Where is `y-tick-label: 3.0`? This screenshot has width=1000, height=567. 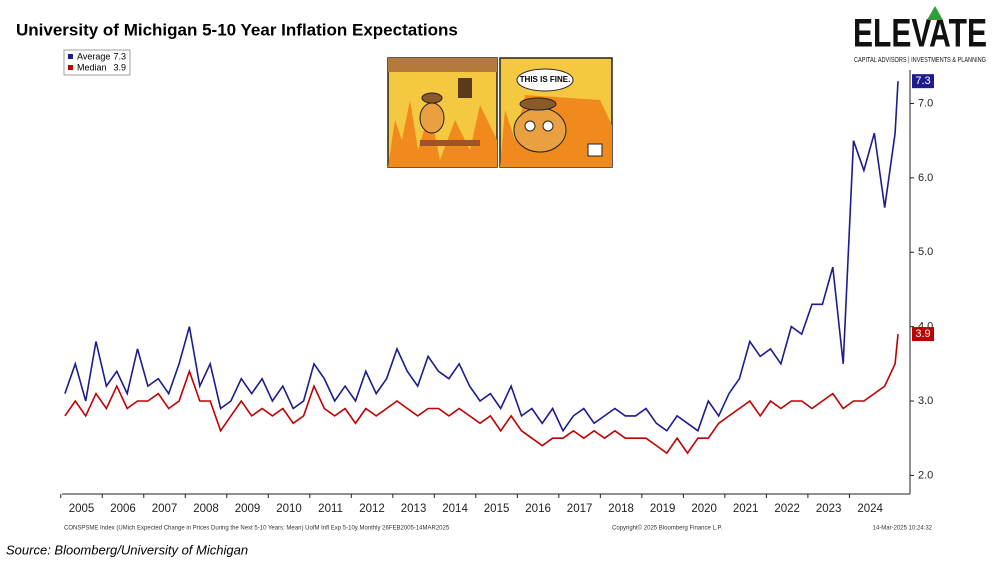
y-tick-label: 3.0 is located at coordinates (925, 401).